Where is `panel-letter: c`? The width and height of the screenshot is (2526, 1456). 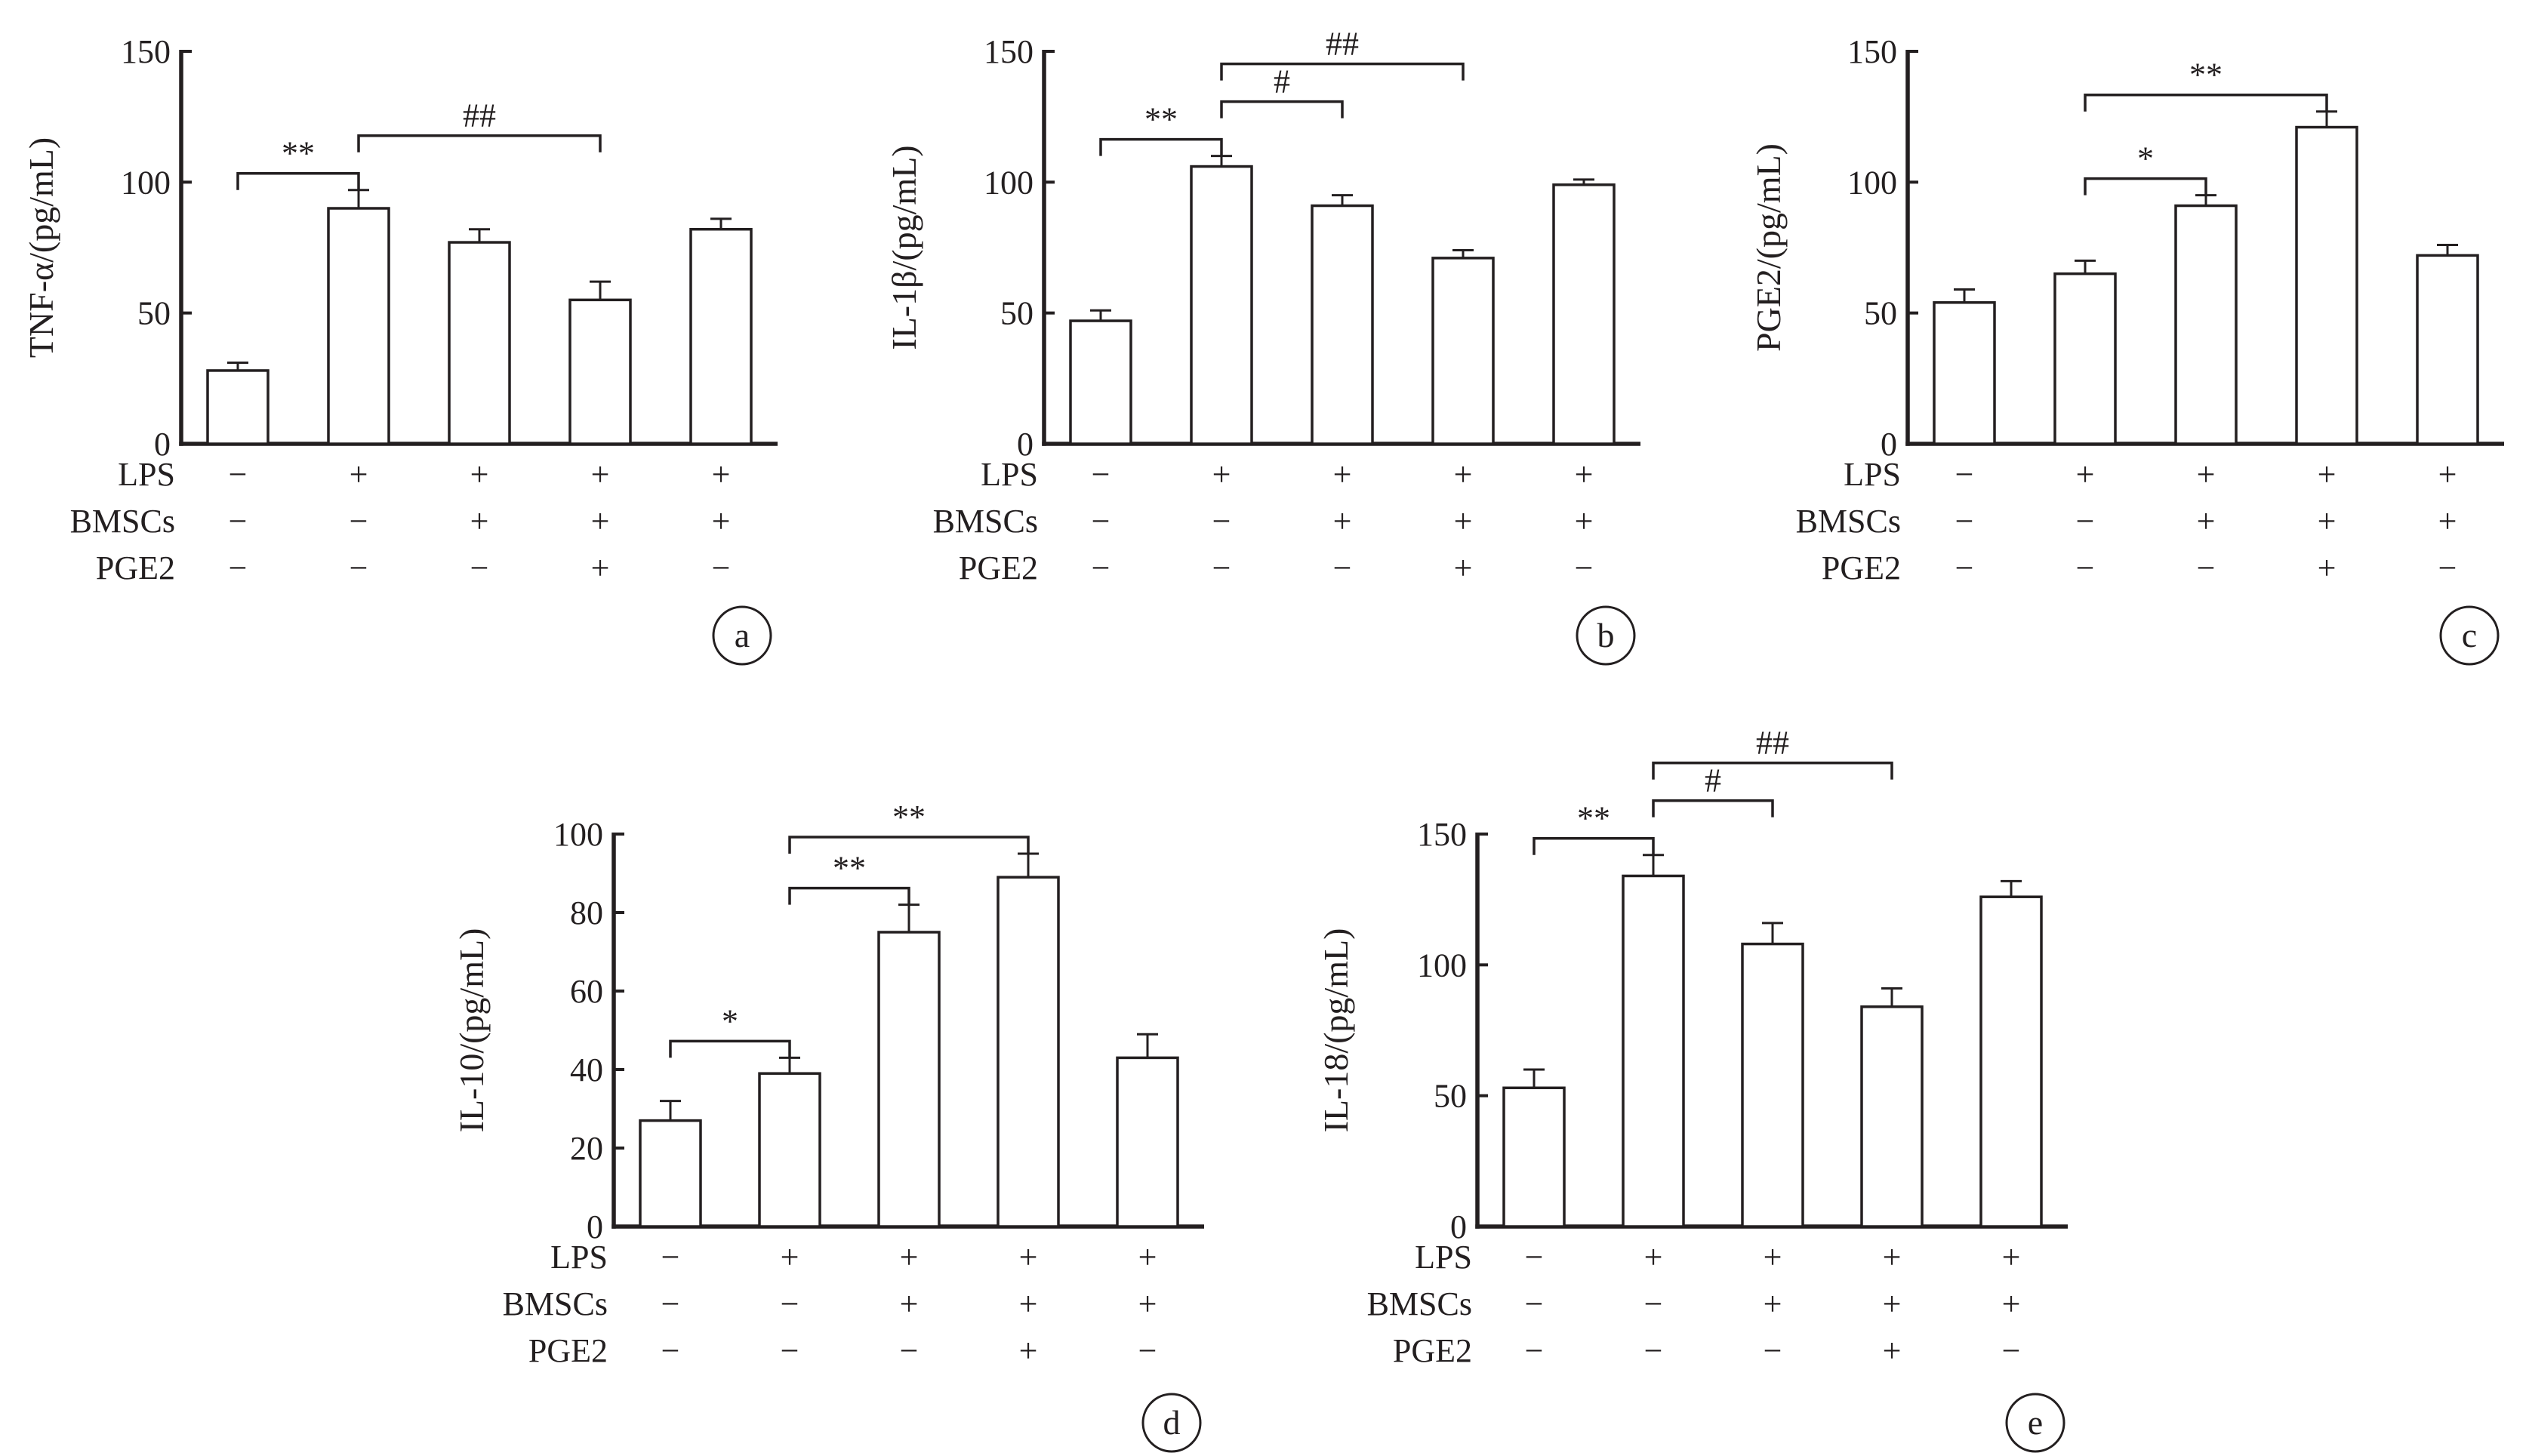 panel-letter: c is located at coordinates (2469, 635).